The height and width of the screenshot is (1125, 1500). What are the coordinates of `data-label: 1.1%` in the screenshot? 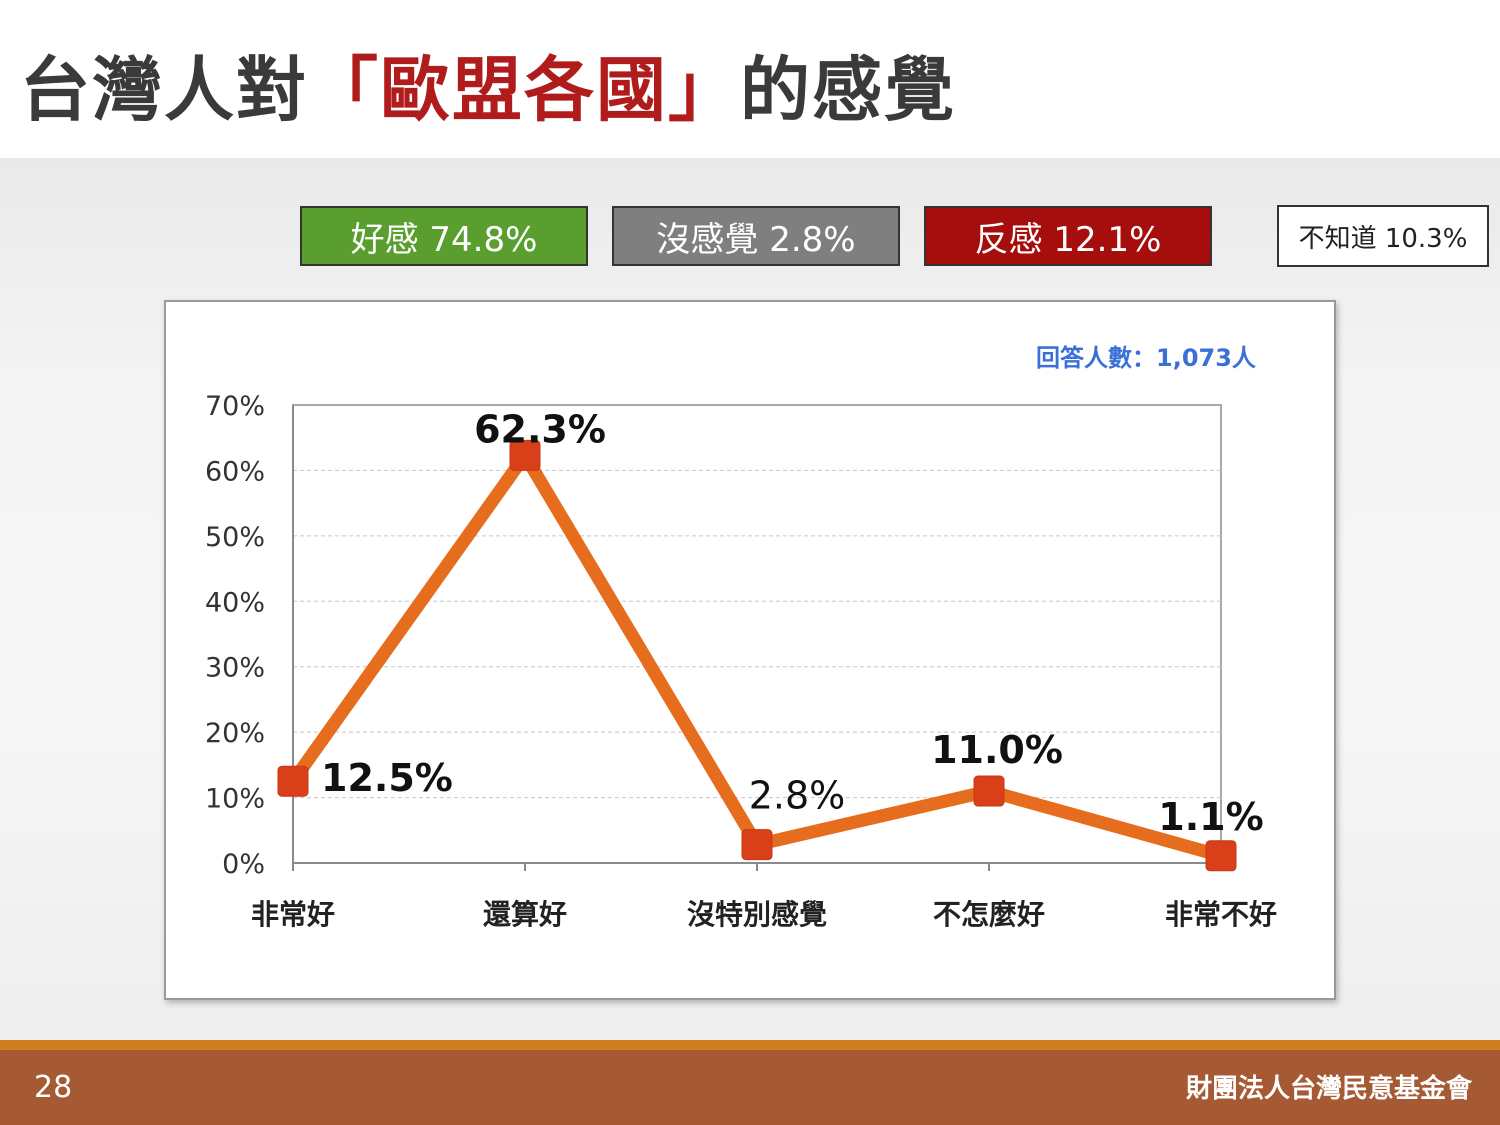 It's located at (1210, 817).